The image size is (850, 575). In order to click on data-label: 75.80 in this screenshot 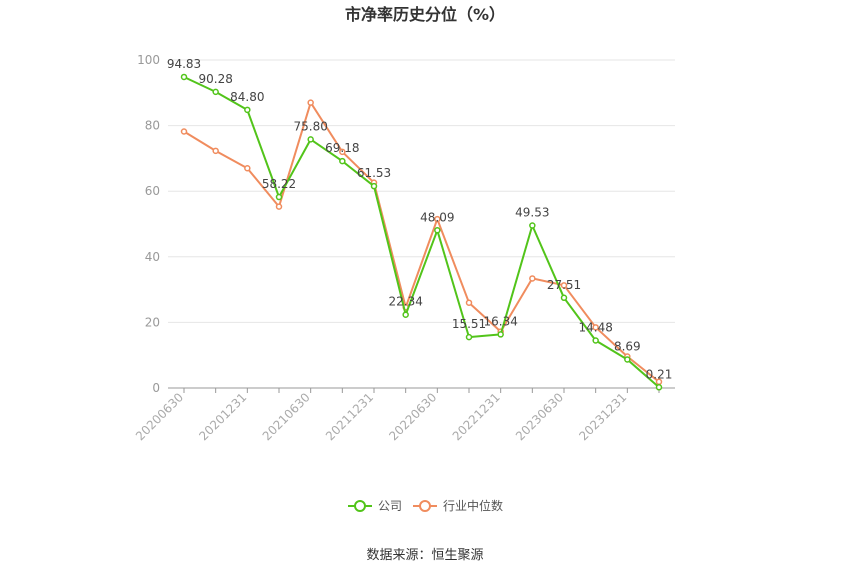, I will do `click(310, 126)`.